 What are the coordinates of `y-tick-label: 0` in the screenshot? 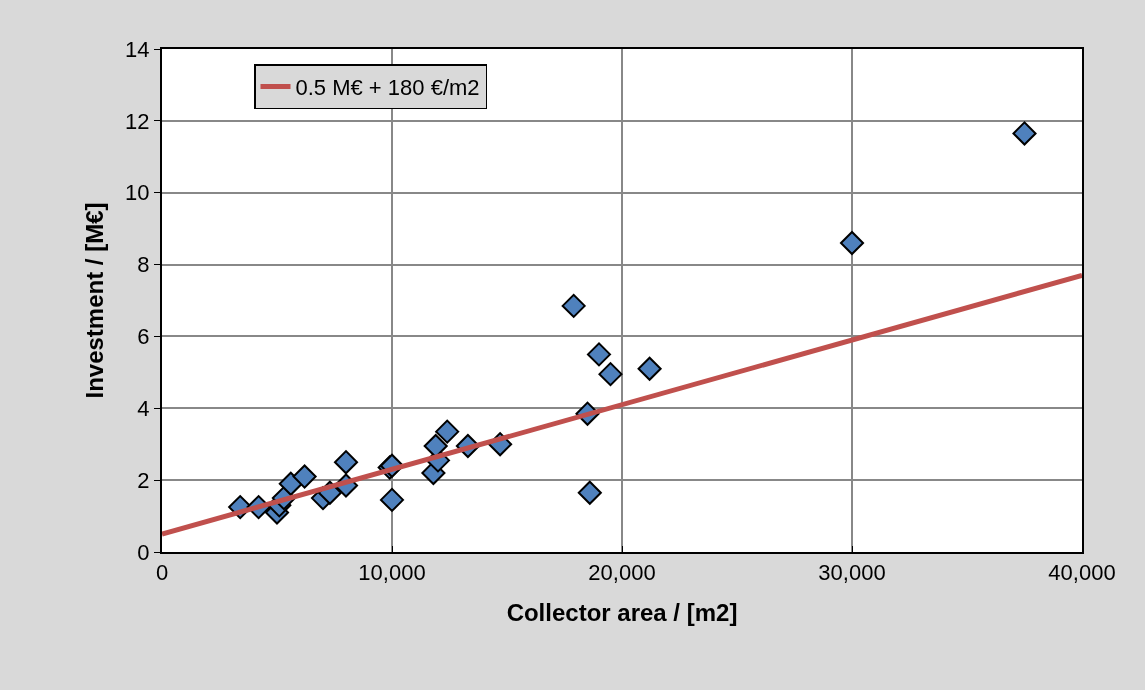 It's located at (143, 552).